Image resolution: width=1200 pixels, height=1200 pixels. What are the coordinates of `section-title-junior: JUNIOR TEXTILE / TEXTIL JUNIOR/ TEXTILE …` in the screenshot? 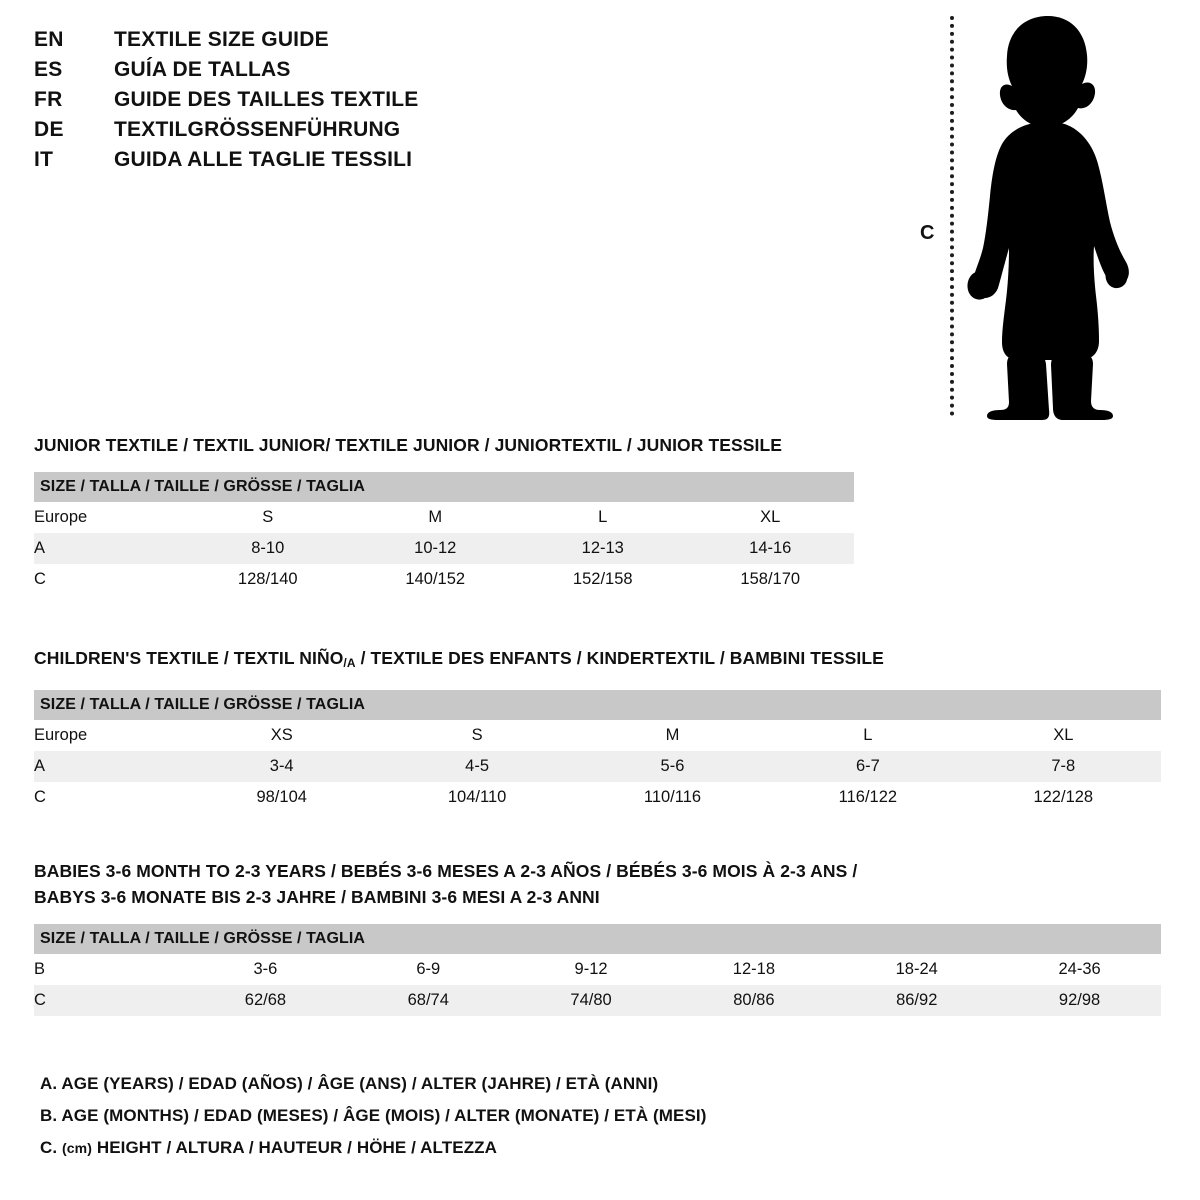 It's located at (408, 445).